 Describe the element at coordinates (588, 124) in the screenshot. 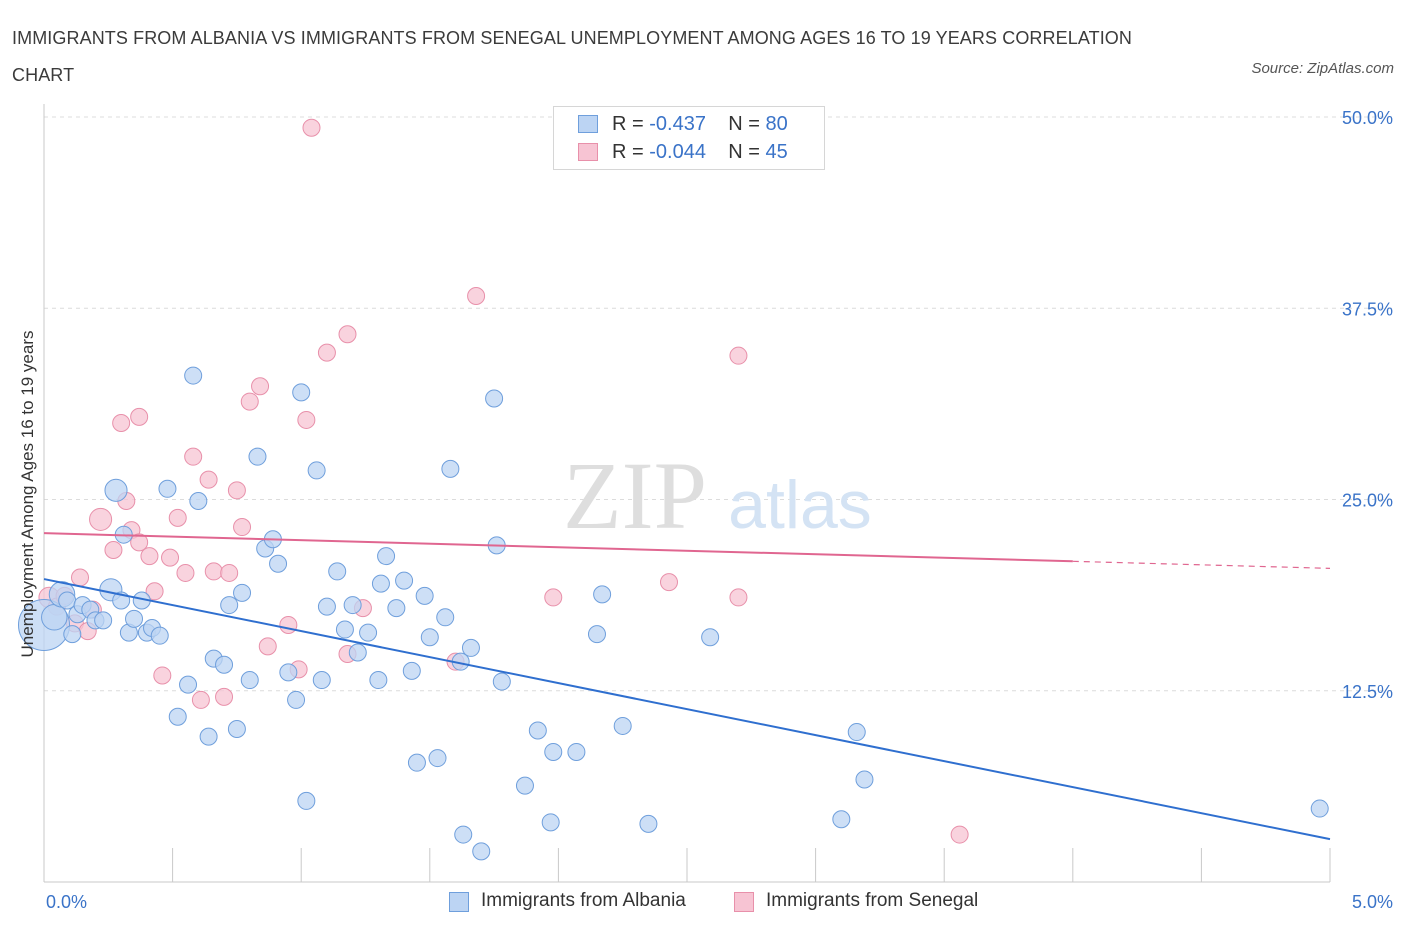

I see `albania-swatch` at that location.